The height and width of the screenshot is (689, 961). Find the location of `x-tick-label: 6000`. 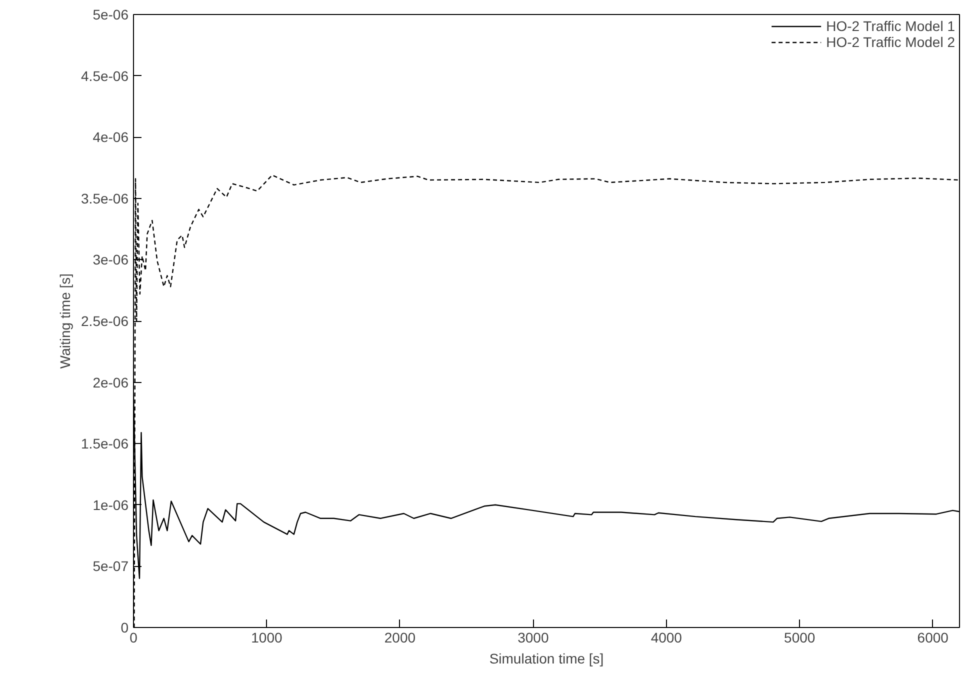

x-tick-label: 6000 is located at coordinates (933, 638).